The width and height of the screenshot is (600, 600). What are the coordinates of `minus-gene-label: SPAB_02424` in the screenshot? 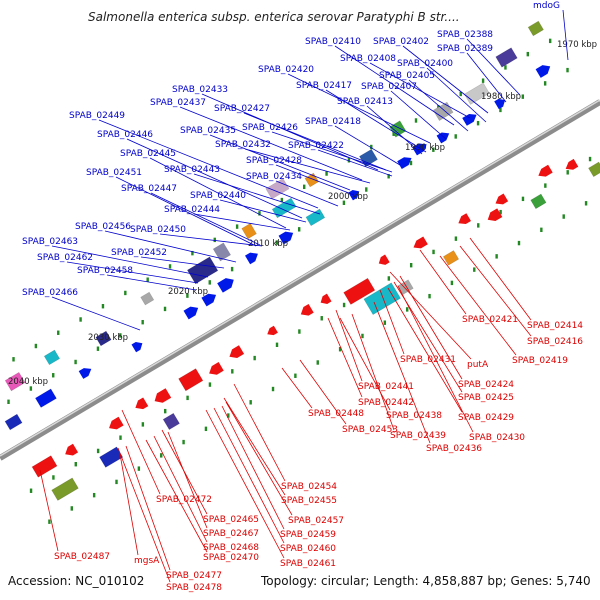 It's located at (486, 385).